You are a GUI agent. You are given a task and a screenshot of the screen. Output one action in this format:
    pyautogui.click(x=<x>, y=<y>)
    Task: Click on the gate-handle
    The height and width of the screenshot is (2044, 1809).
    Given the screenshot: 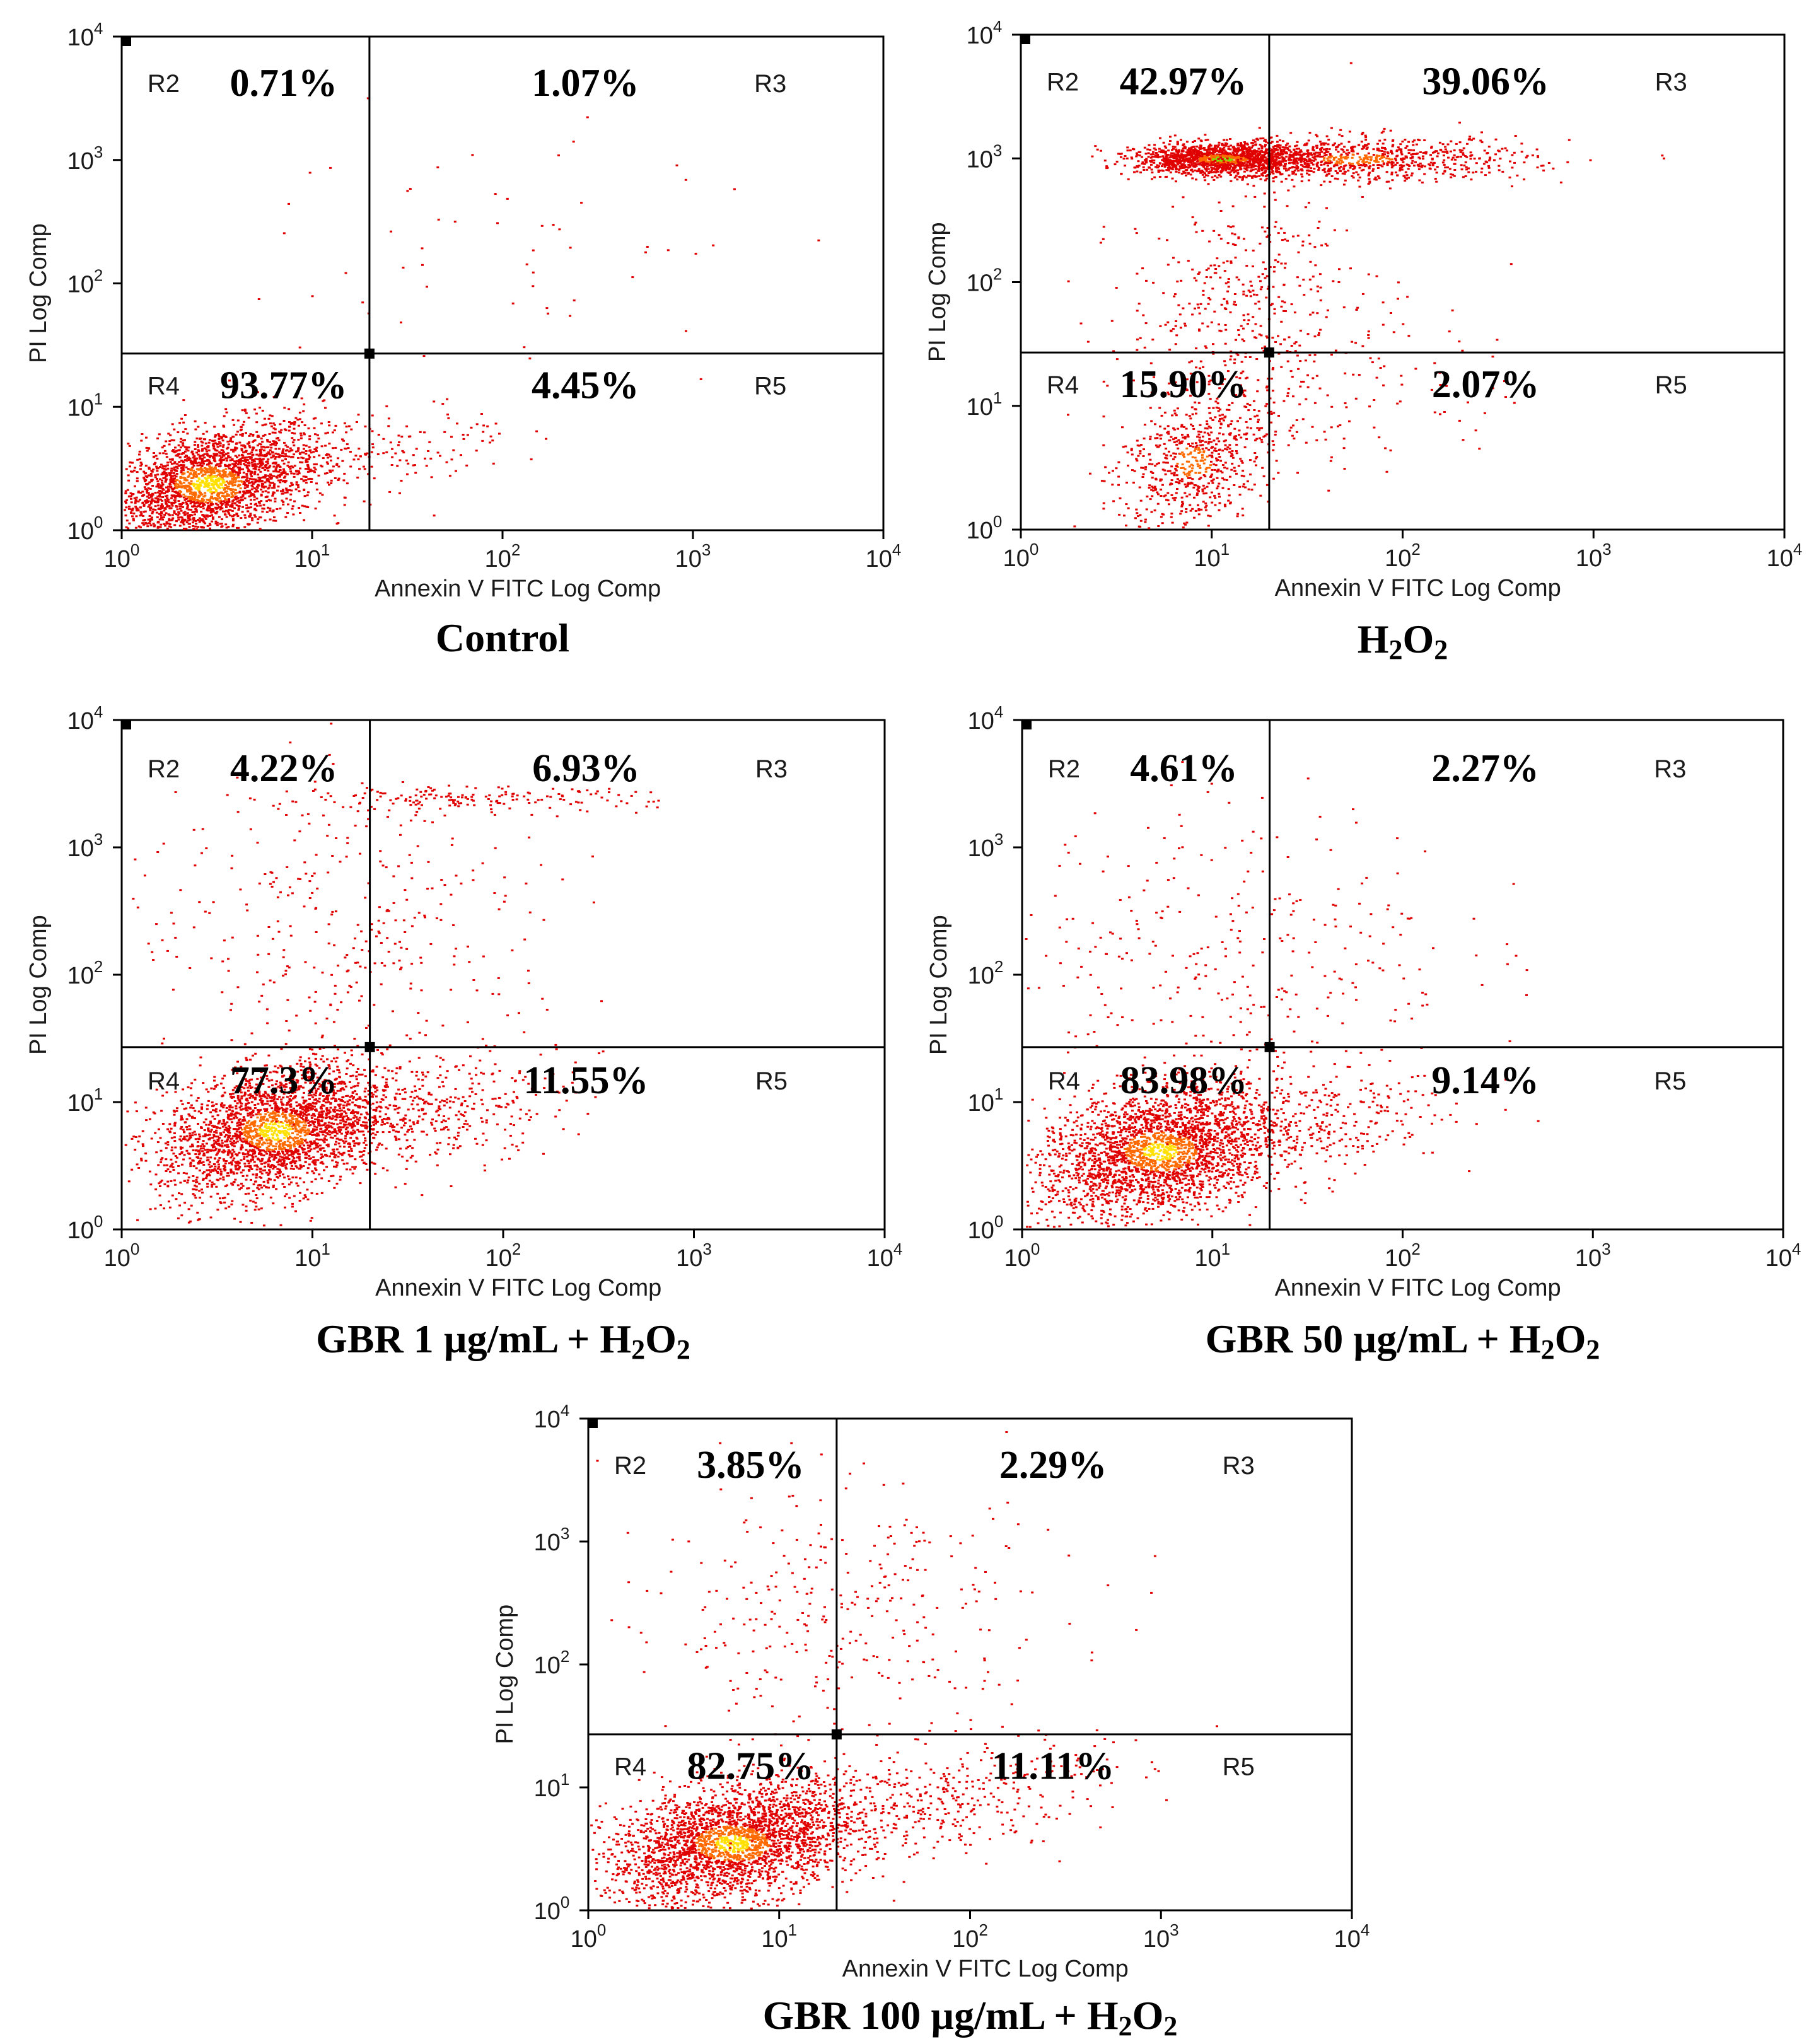 What is the action you would take?
    pyautogui.click(x=369, y=353)
    